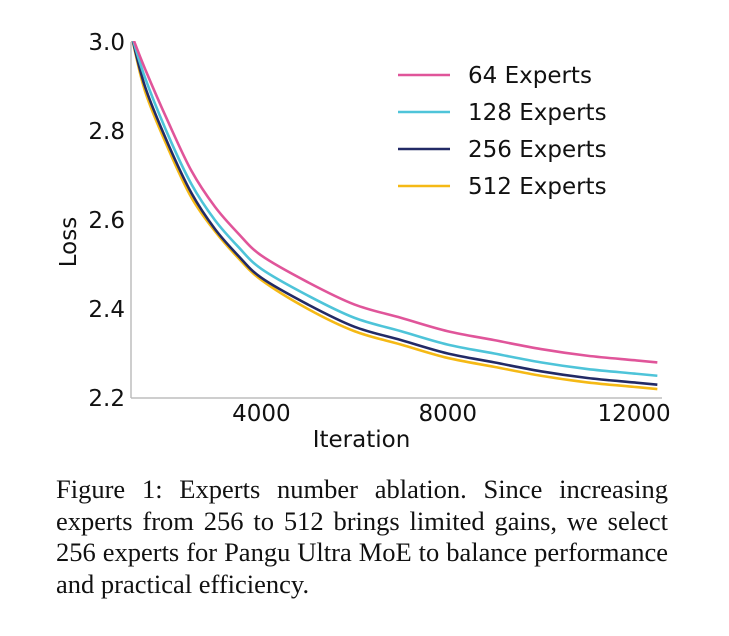  I want to click on legend-label: 128 Experts, so click(537, 113).